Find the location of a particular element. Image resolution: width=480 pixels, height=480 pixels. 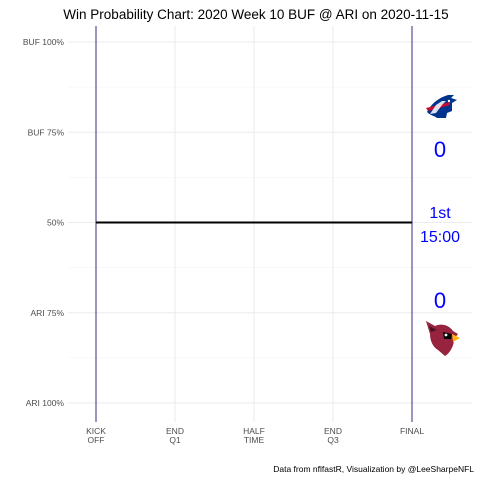

y-axis-ticks: BUF 100% BUF 75% 50% ARI 75% ARI 100% is located at coordinates (44, 222).